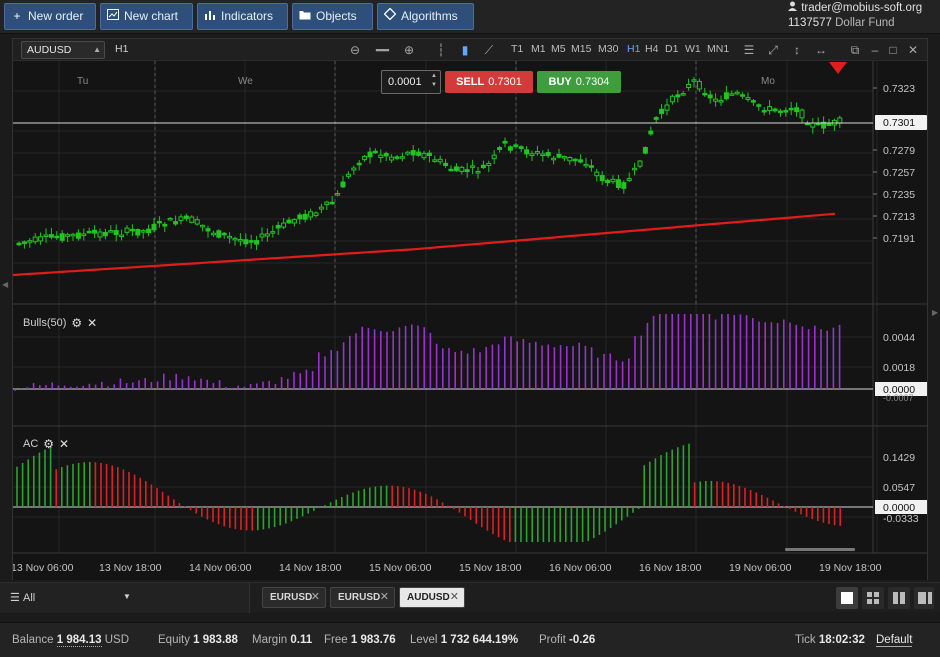 The image size is (940, 657). I want to click on layout-grid-button, so click(873, 598).